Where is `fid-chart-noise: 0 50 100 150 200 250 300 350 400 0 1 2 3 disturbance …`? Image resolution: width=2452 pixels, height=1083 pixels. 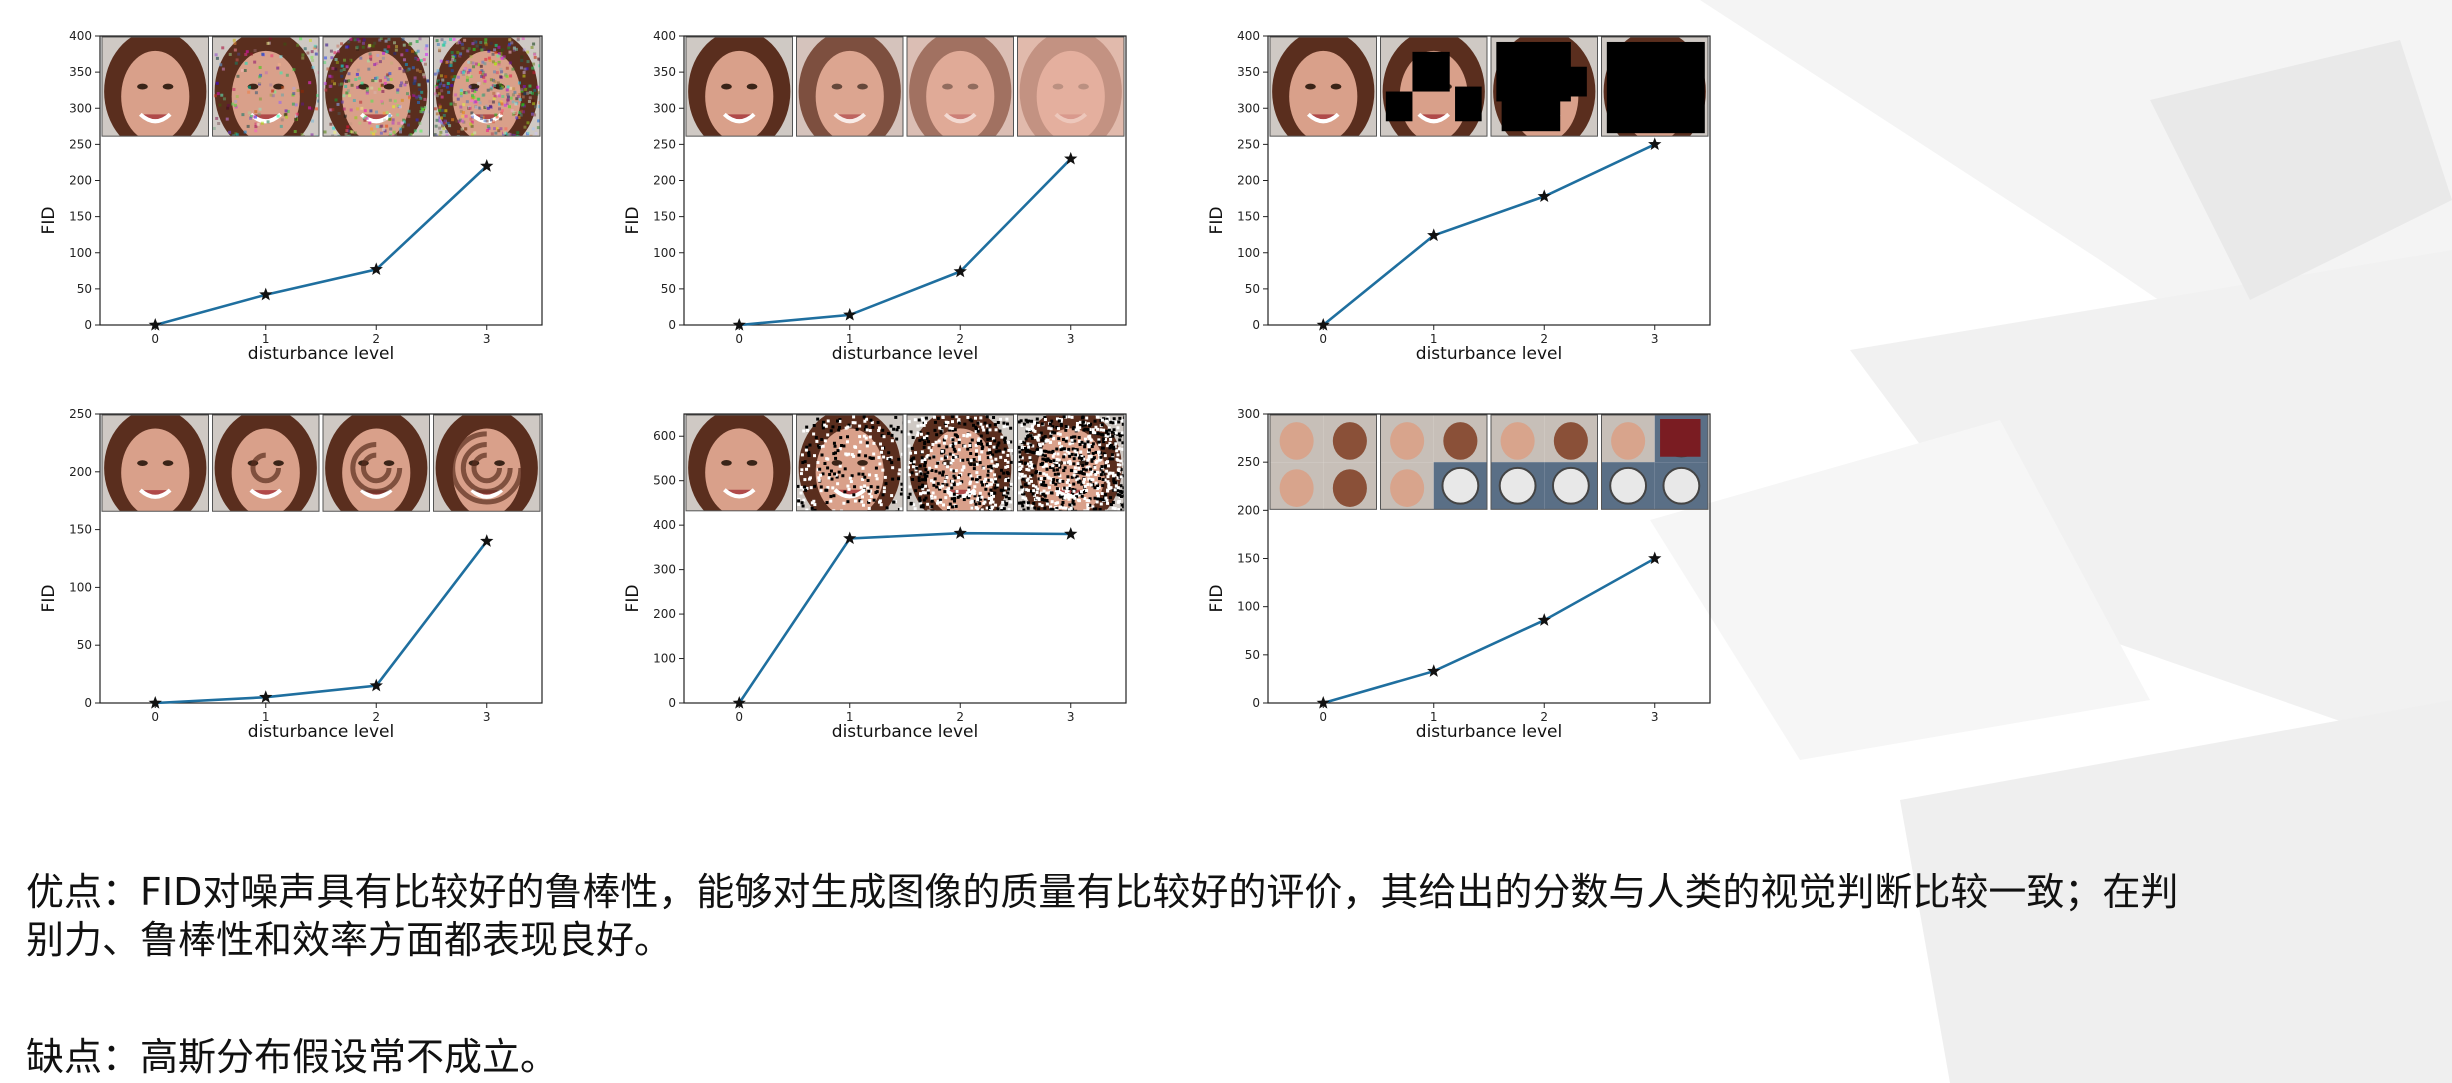 fid-chart-noise: 0 50 100 150 200 250 300 350 400 0 1 2 3 disturbance … is located at coordinates (291, 196).